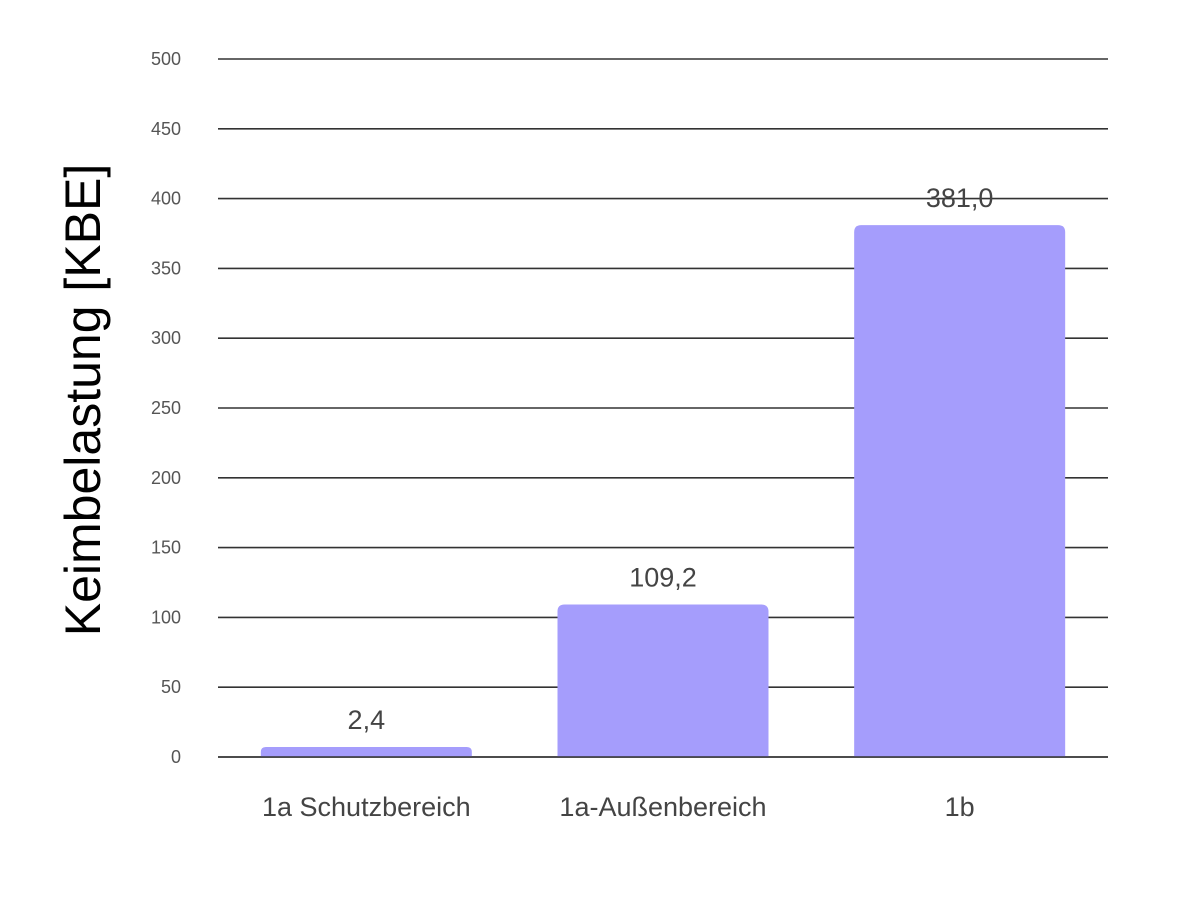 This screenshot has width=1200, height=905. What do you see at coordinates (663, 578) in the screenshot?
I see `data-label: 109,2` at bounding box center [663, 578].